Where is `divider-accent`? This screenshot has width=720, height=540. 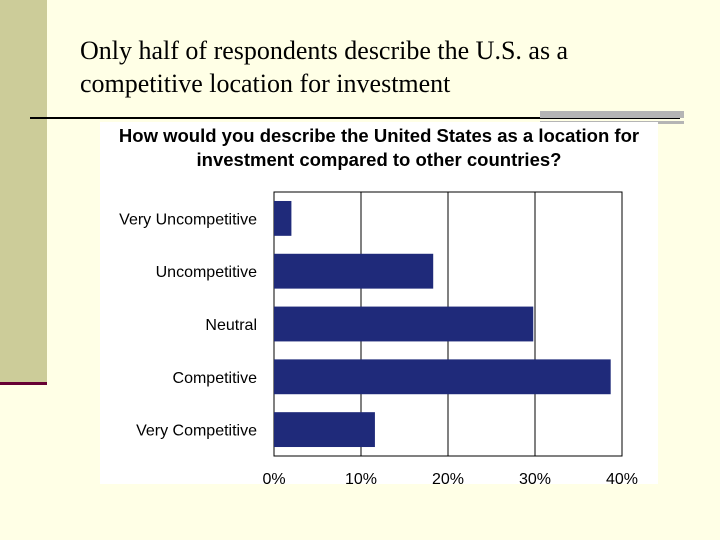
divider-accent is located at coordinates (612, 114).